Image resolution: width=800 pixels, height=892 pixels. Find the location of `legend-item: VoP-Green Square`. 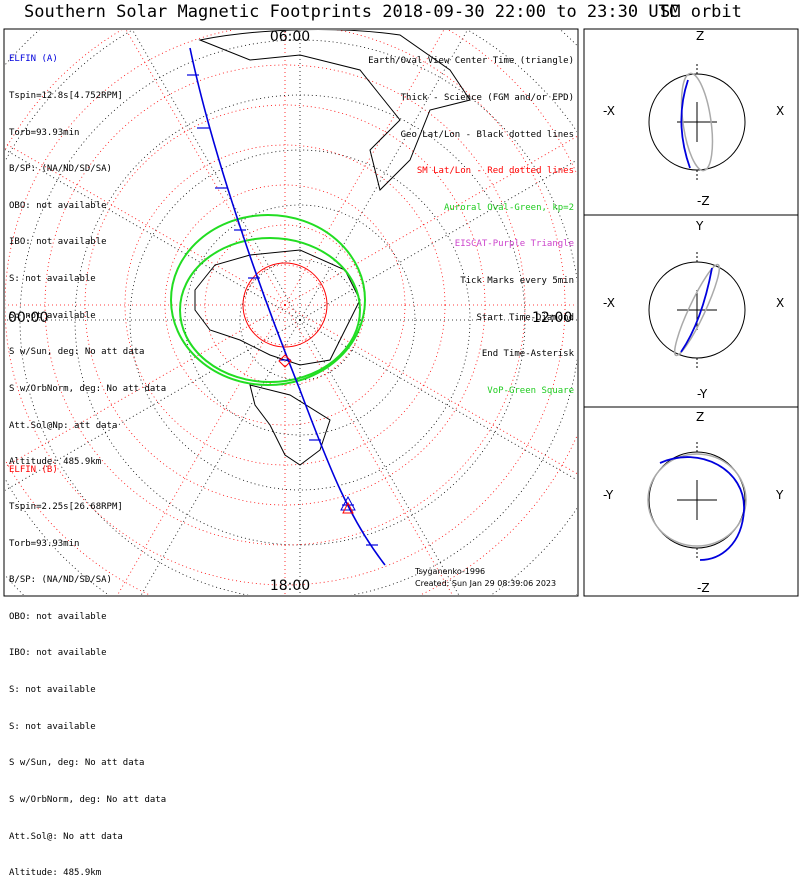

legend-item: VoP-Green Square is located at coordinates (530, 390).